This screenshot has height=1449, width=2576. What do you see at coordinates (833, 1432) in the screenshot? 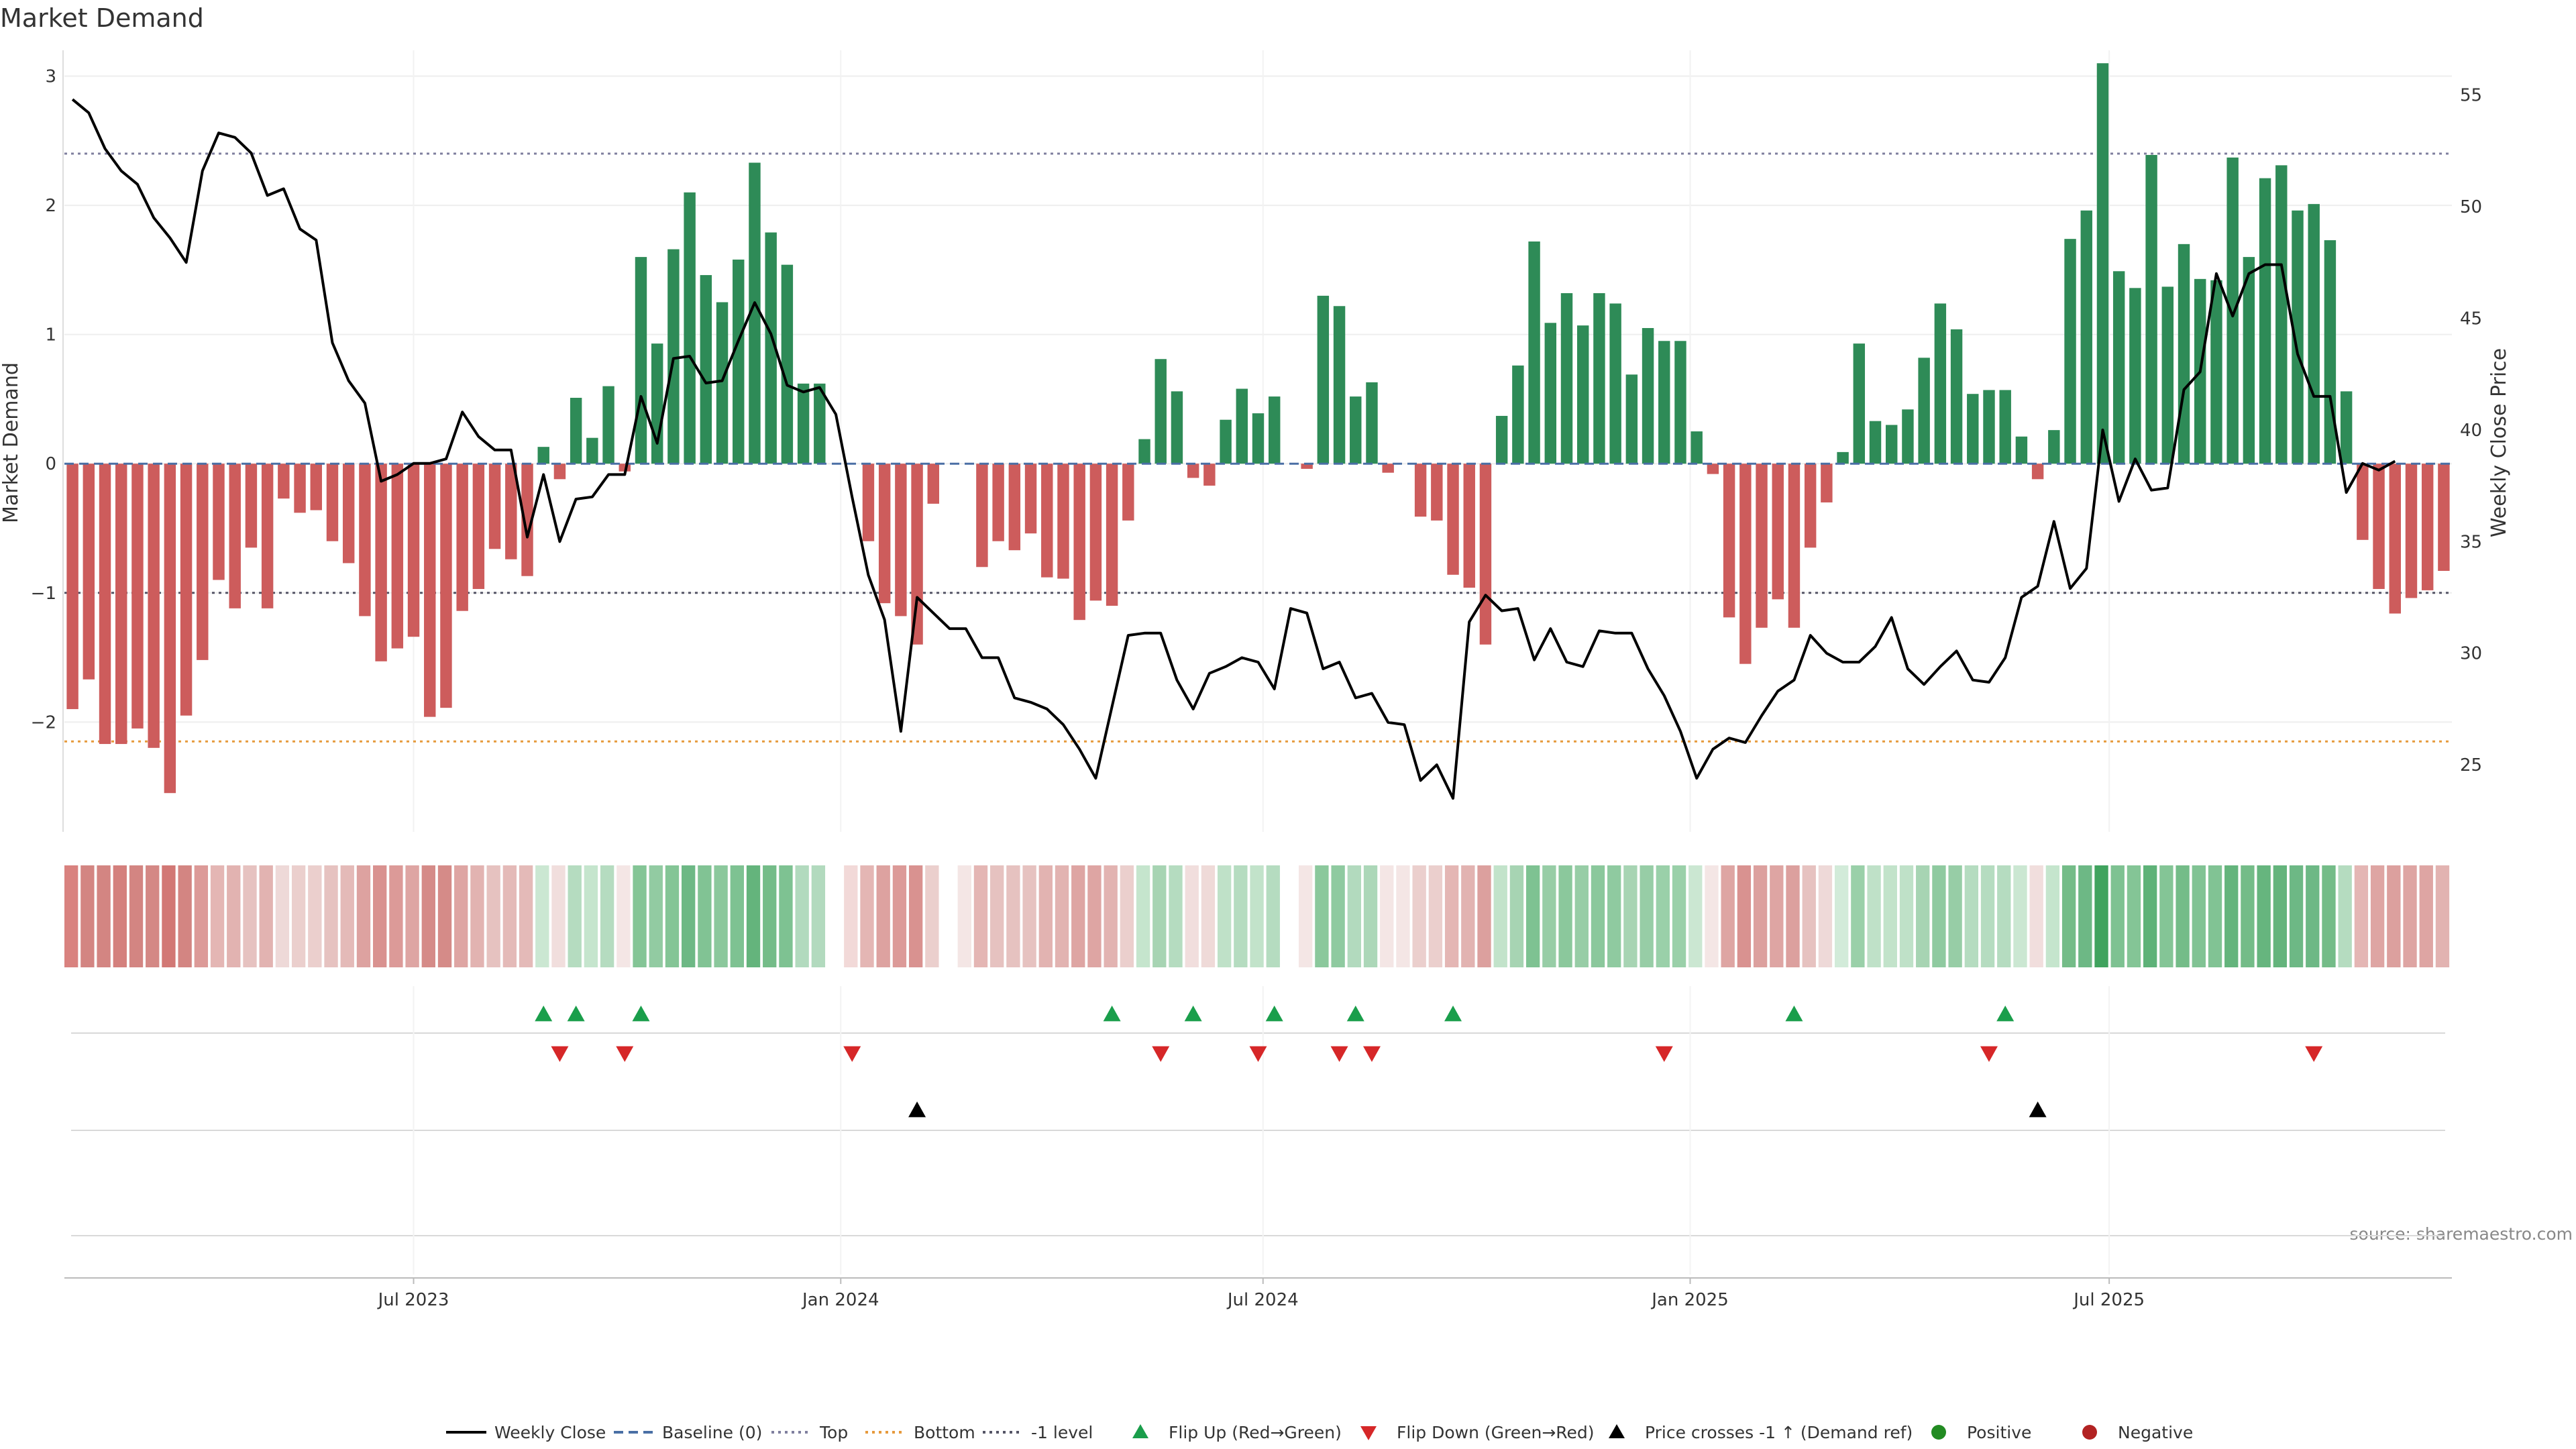
I see `legend-label: Top` at bounding box center [833, 1432].